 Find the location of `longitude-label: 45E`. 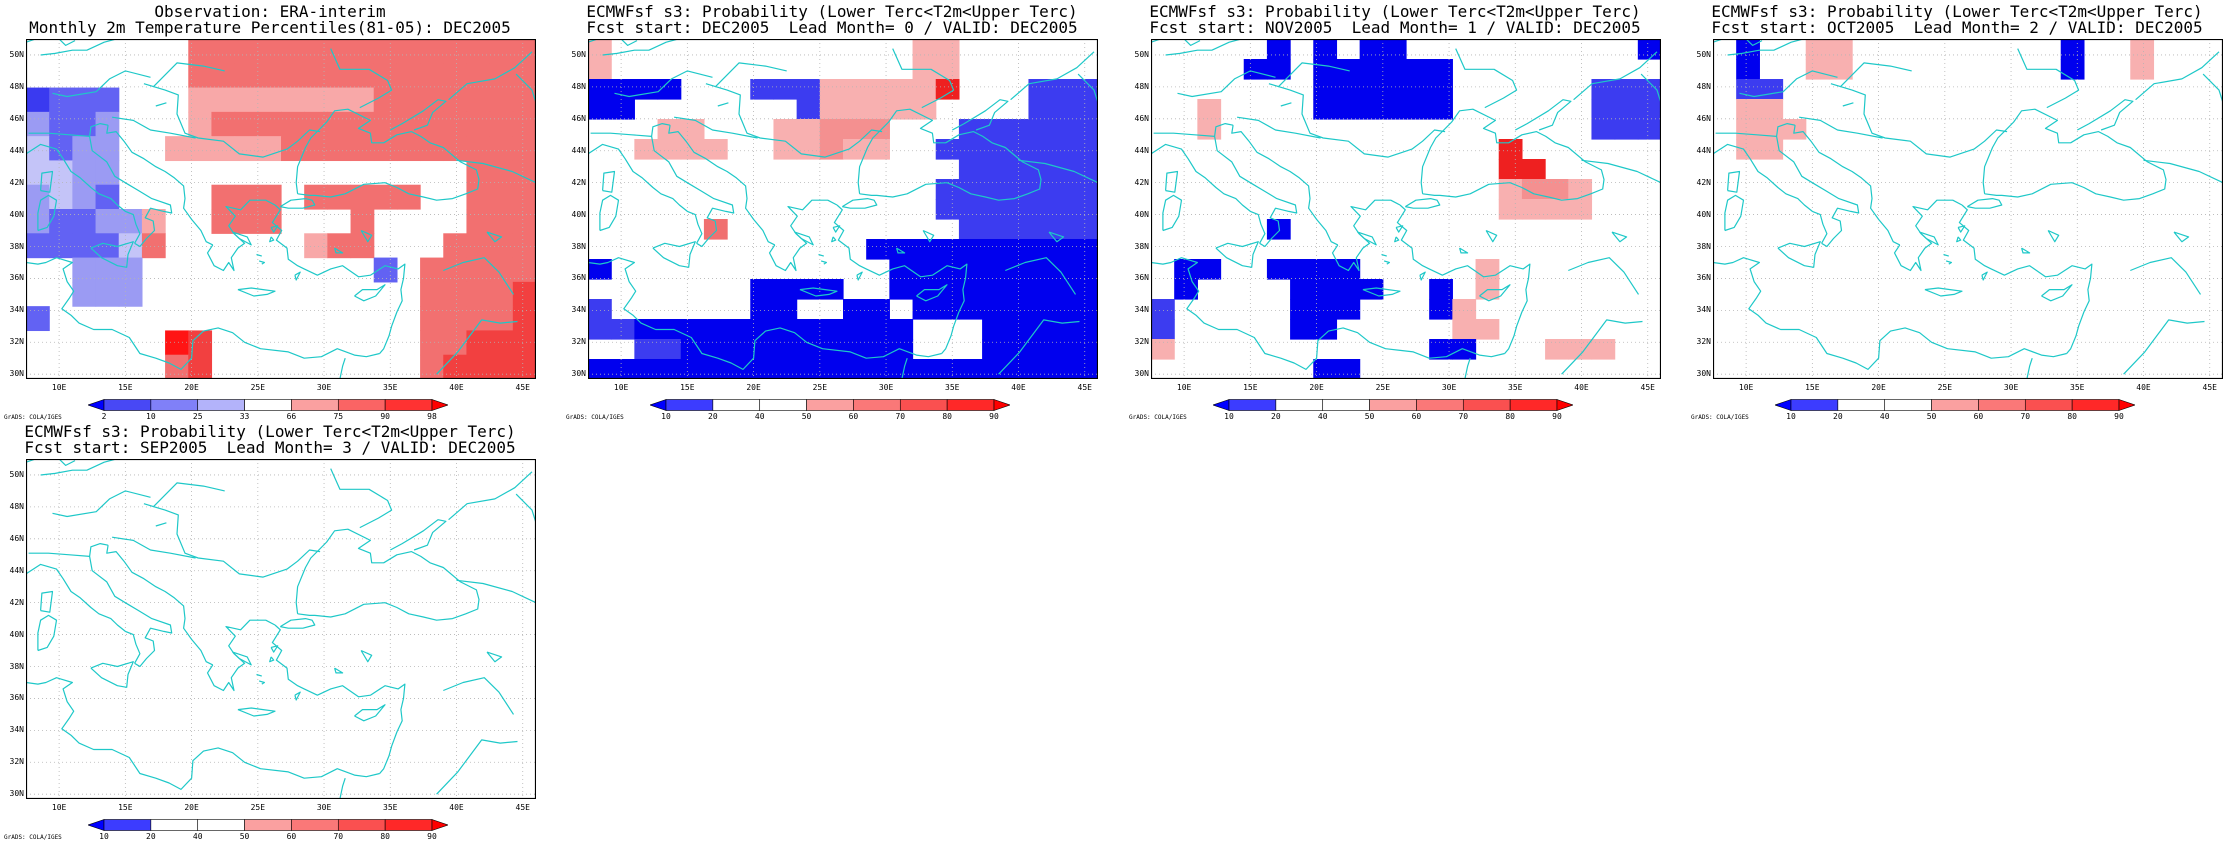

longitude-label: 45E is located at coordinates (2209, 387).